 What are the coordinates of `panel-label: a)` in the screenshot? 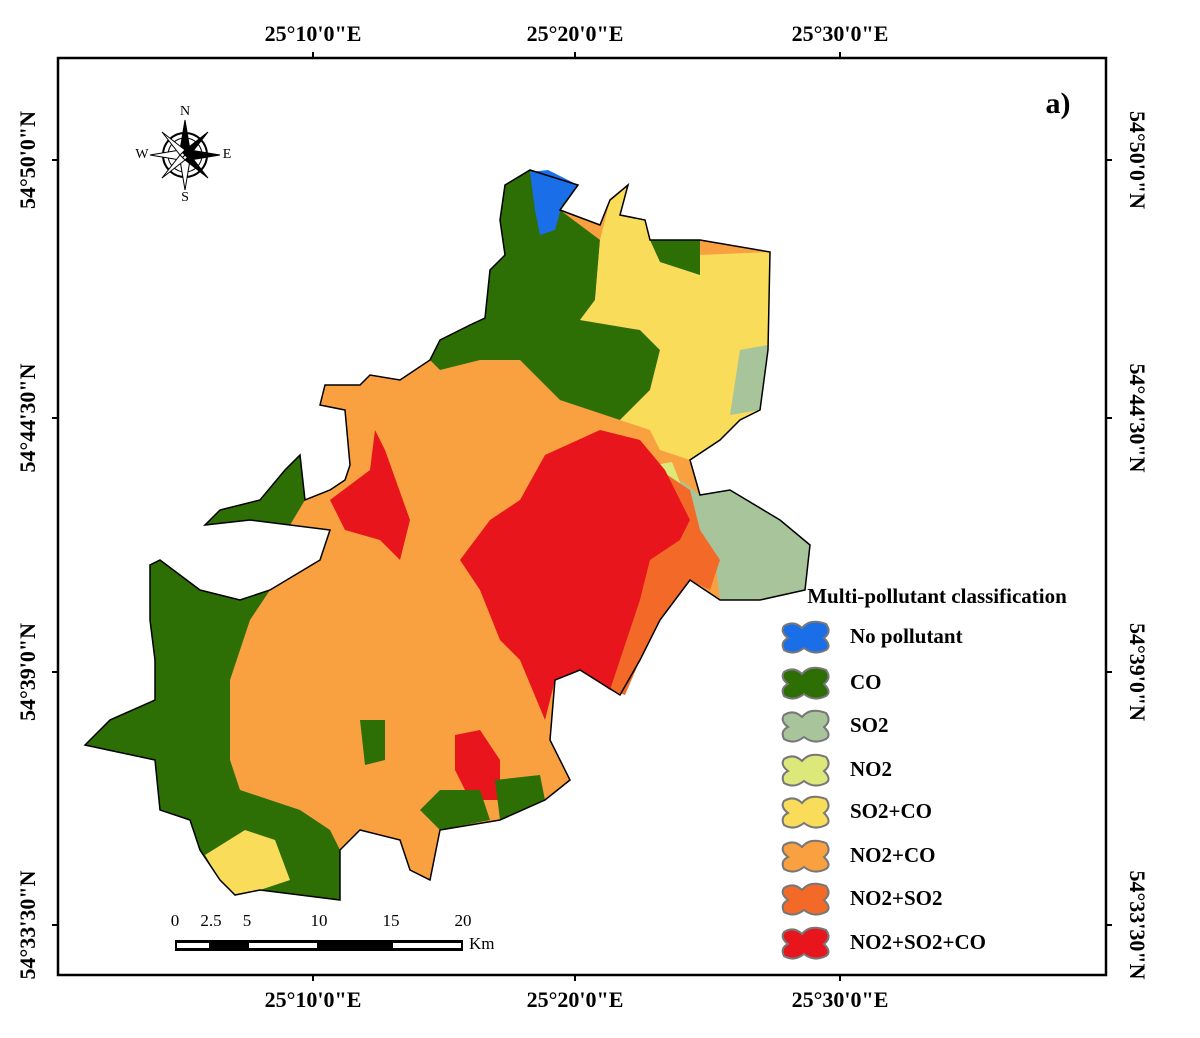 It's located at (1058, 103).